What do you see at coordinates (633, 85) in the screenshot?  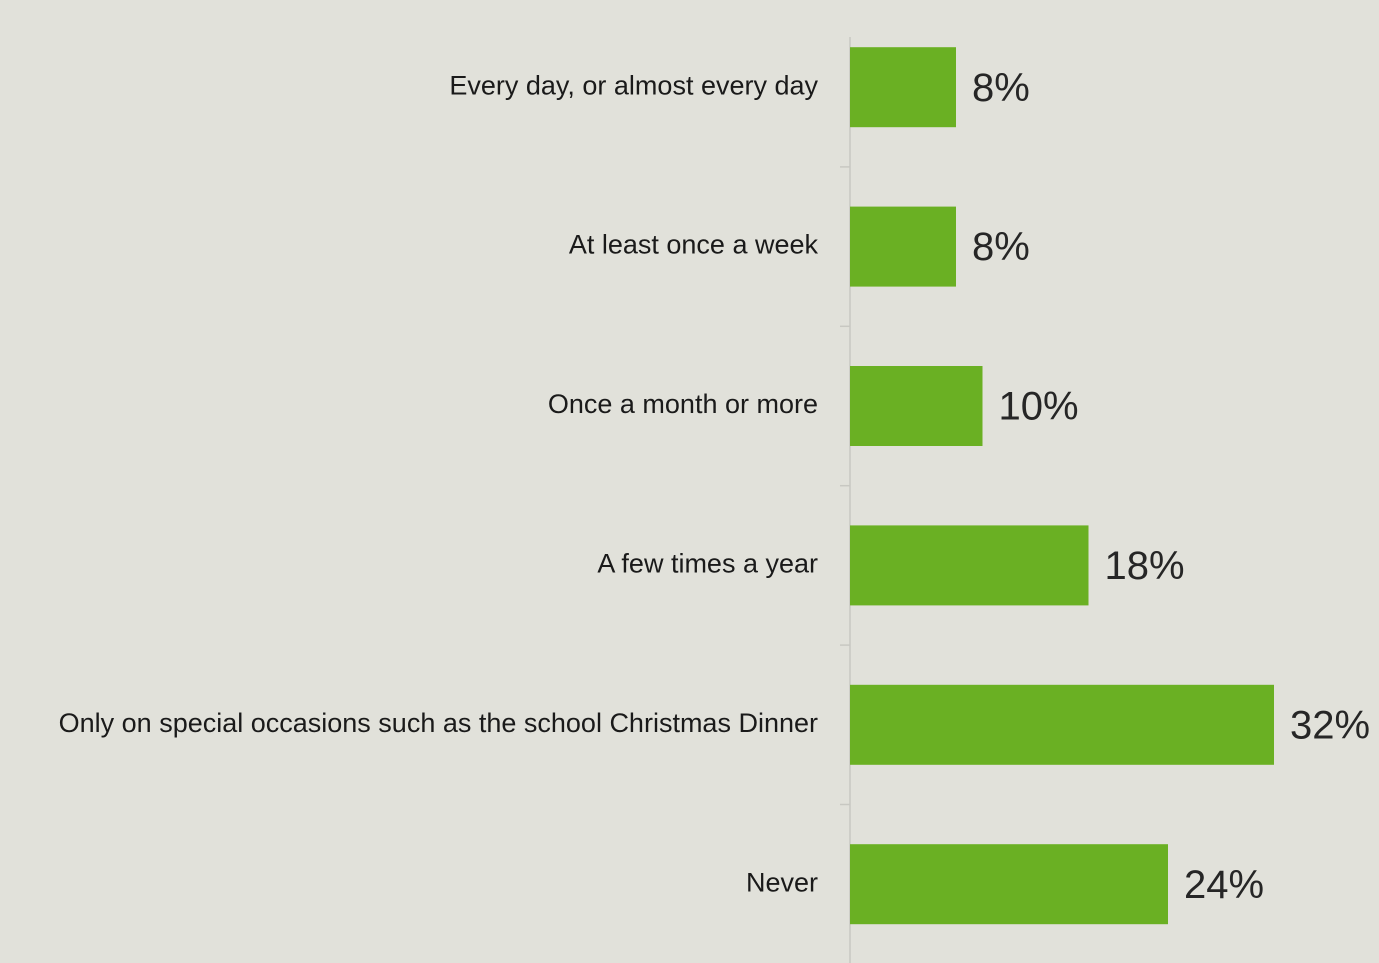 I see `category-label: Every day, or almost every day` at bounding box center [633, 85].